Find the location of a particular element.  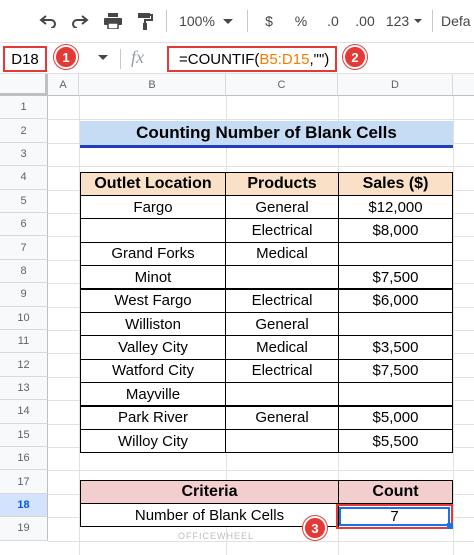

currency-format-button: $ is located at coordinates (269, 21).